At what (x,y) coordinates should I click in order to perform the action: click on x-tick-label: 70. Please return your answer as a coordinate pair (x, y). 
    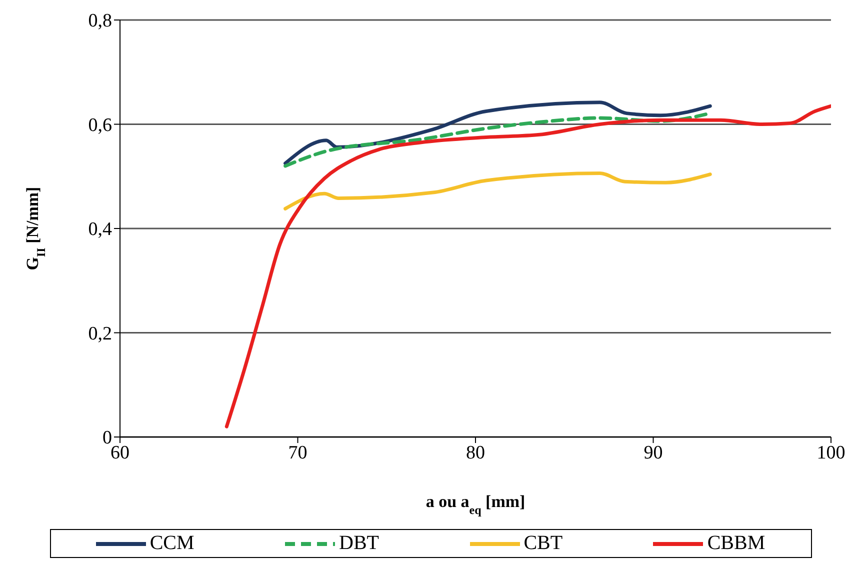
    Looking at the image, I should click on (298, 453).